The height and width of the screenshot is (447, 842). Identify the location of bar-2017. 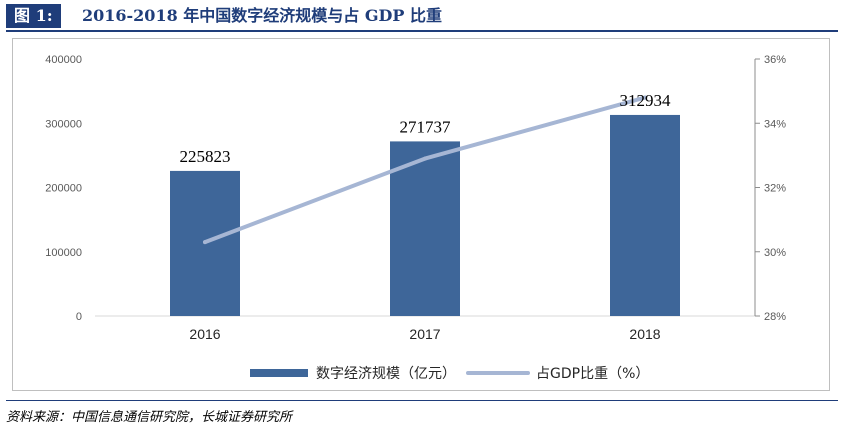
(425, 228).